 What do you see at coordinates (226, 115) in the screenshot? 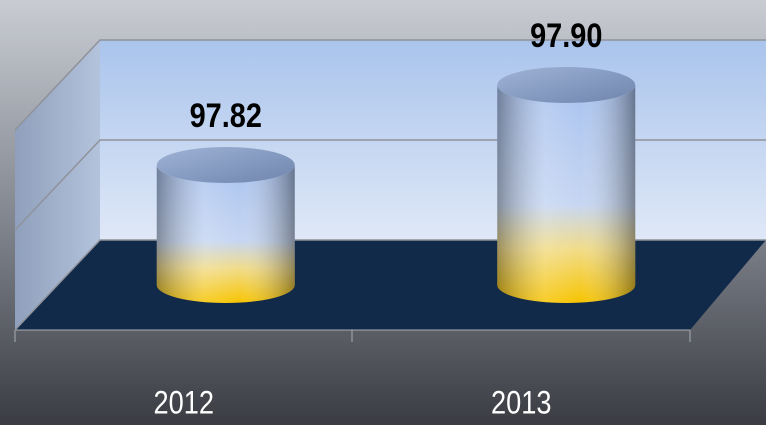
I see `value-label: 97.82` at bounding box center [226, 115].